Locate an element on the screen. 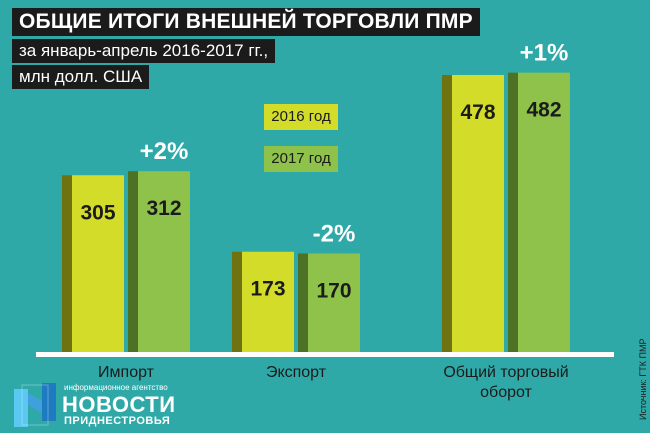 Image resolution: width=650 pixels, height=433 pixels. legend-2016: 2016 год is located at coordinates (301, 117).